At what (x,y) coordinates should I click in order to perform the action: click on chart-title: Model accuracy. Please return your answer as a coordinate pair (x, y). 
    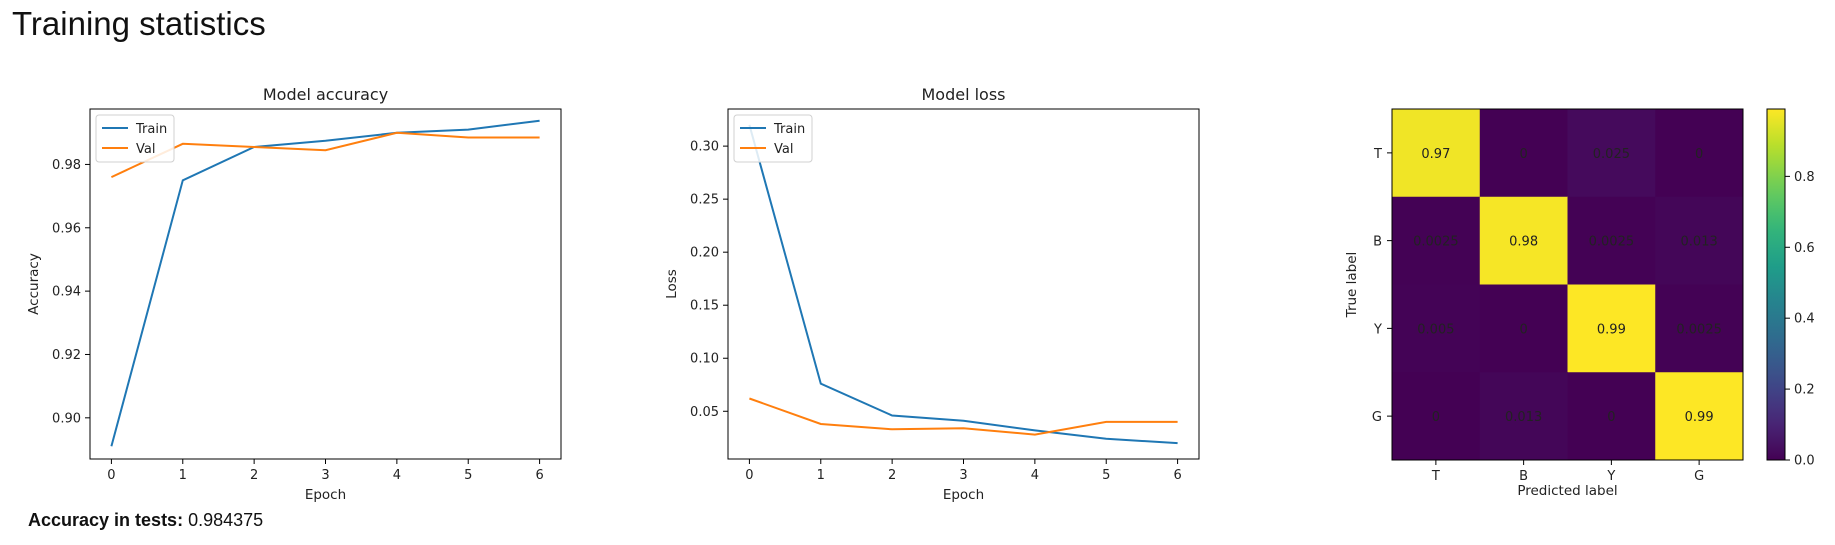
    Looking at the image, I should click on (325, 94).